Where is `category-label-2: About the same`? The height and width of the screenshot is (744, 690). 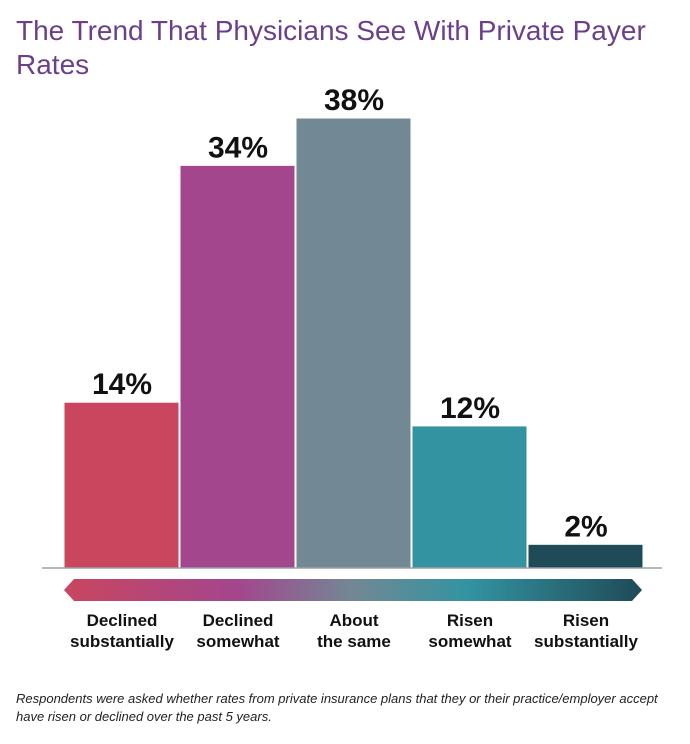
category-label-2: About the same is located at coordinates (354, 631).